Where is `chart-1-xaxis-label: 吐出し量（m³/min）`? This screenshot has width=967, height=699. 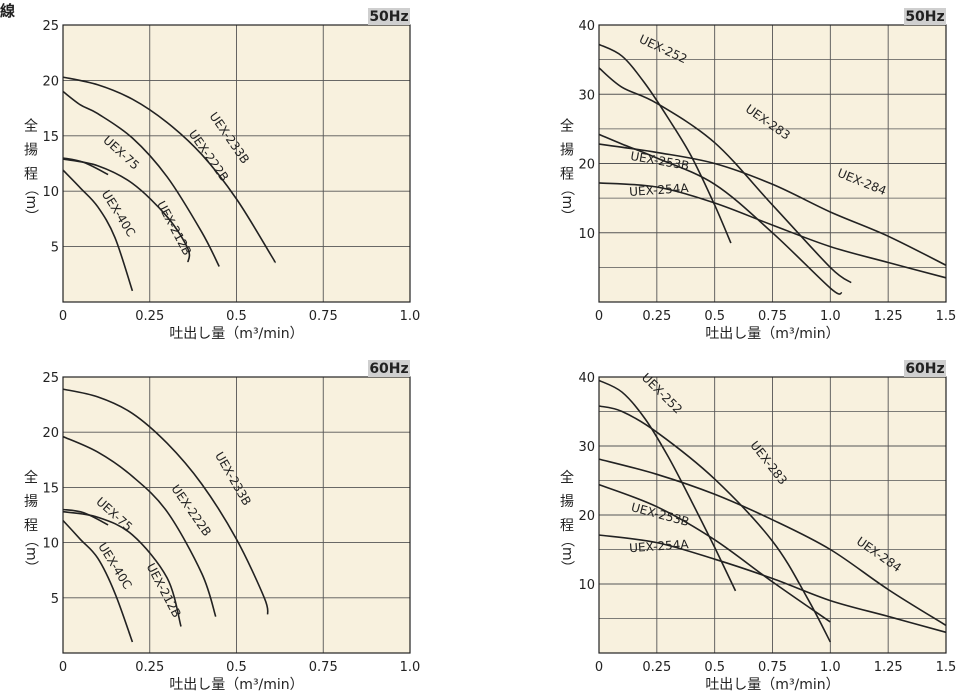
chart-1-xaxis-label: 吐出し量（m³/min） is located at coordinates (236, 334).